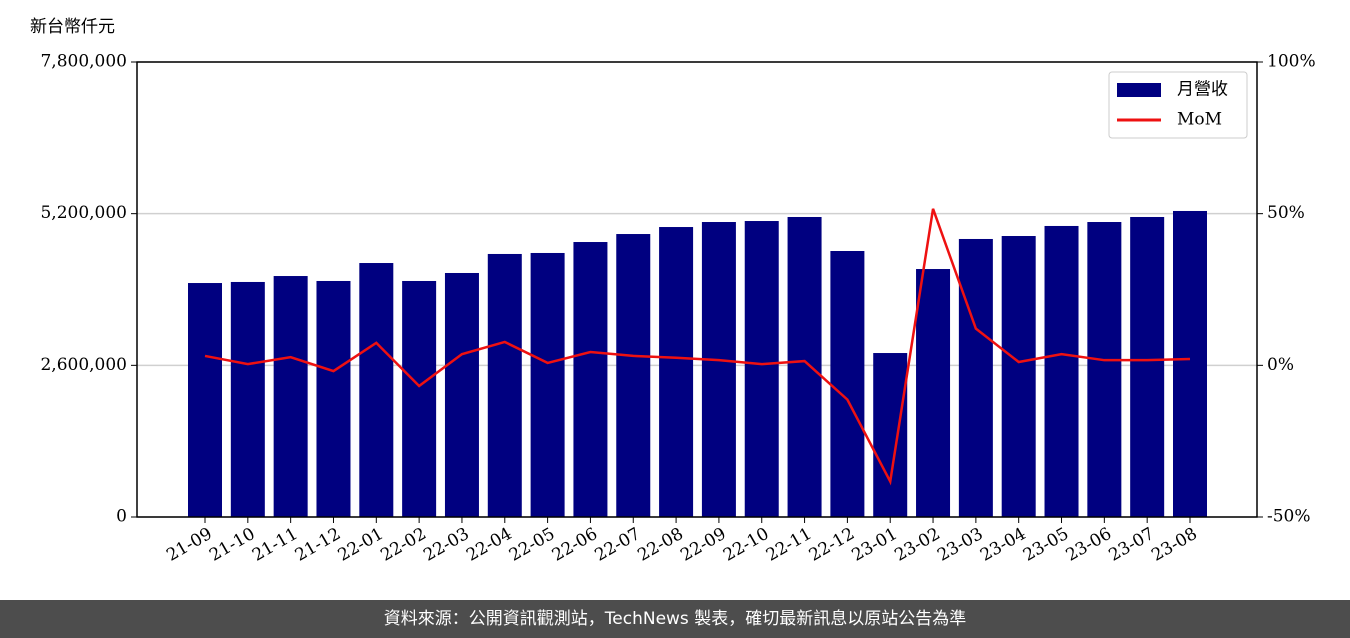 This screenshot has height=638, width=1350. I want to click on x-tick-label: 22-02, so click(403, 545).